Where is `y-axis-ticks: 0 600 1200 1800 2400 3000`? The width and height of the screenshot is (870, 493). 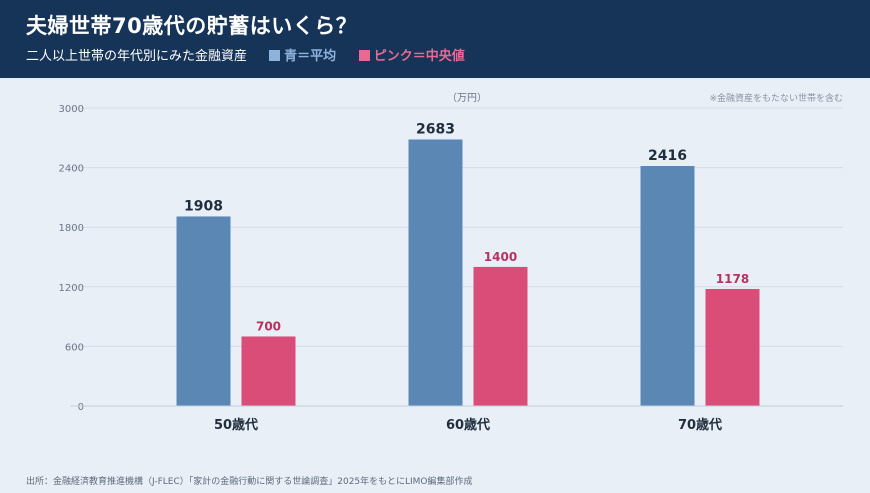
y-axis-ticks: 0 600 1200 1800 2400 3000 is located at coordinates (71, 258).